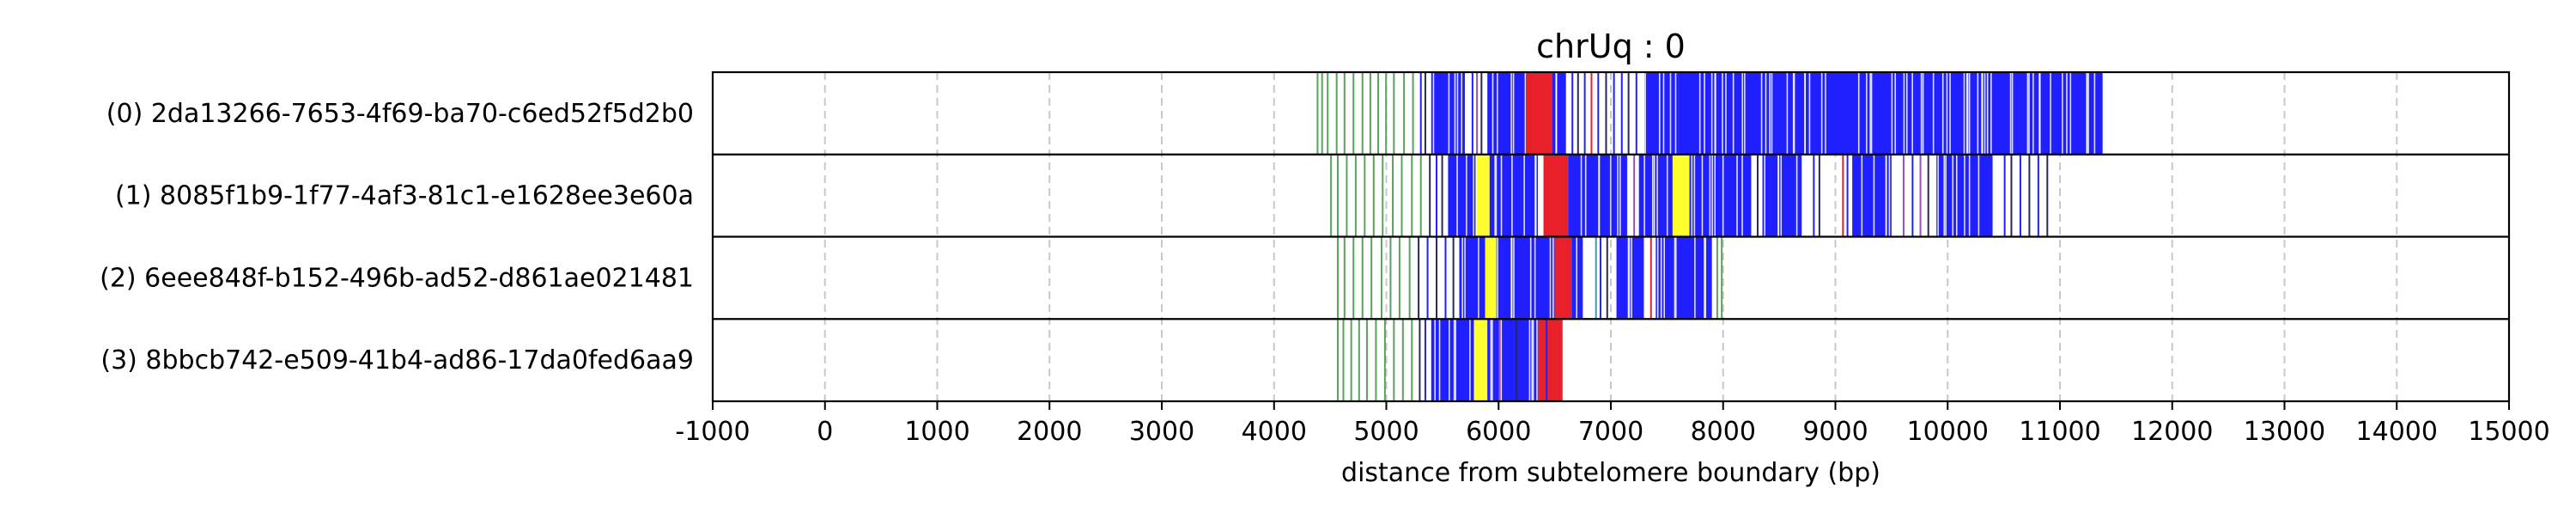 The height and width of the screenshot is (519, 2576). What do you see at coordinates (1611, 46) in the screenshot?
I see `chart-title: chrUq : 0` at bounding box center [1611, 46].